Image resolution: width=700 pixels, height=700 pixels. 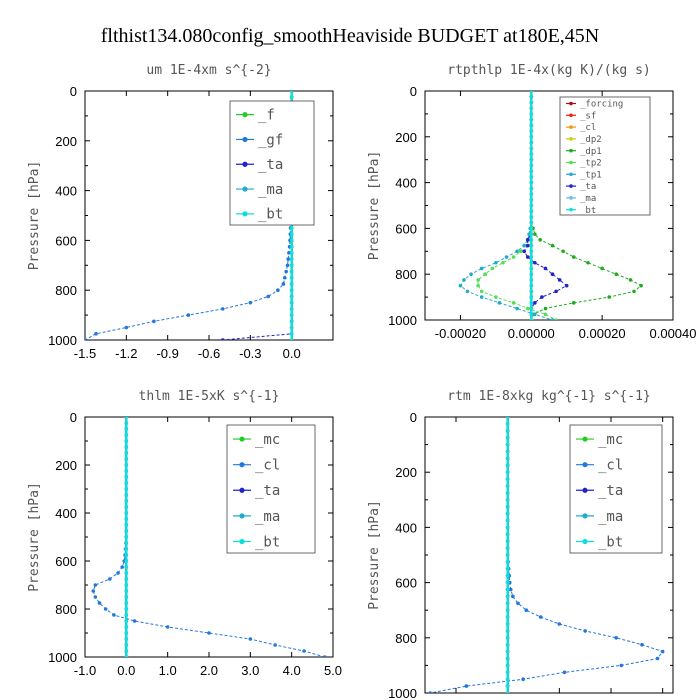 What do you see at coordinates (588, 211) in the screenshot?
I see `legend-label: _bt` at bounding box center [588, 211].